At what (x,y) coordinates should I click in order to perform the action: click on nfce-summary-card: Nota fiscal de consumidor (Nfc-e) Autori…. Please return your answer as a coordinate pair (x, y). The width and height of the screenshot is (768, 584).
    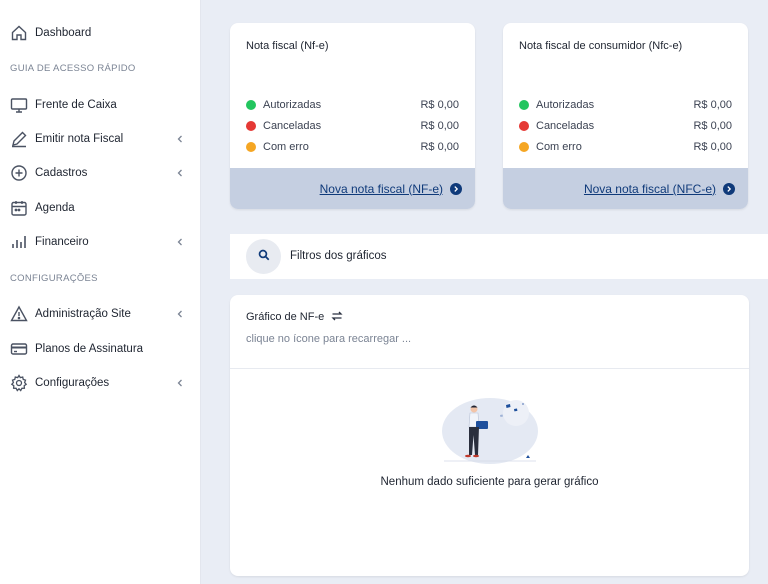
    Looking at the image, I should click on (625, 116).